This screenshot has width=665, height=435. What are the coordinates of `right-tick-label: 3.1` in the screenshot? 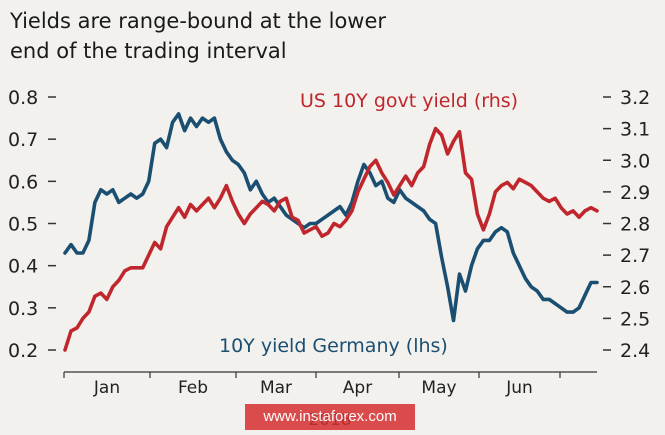 It's located at (635, 130).